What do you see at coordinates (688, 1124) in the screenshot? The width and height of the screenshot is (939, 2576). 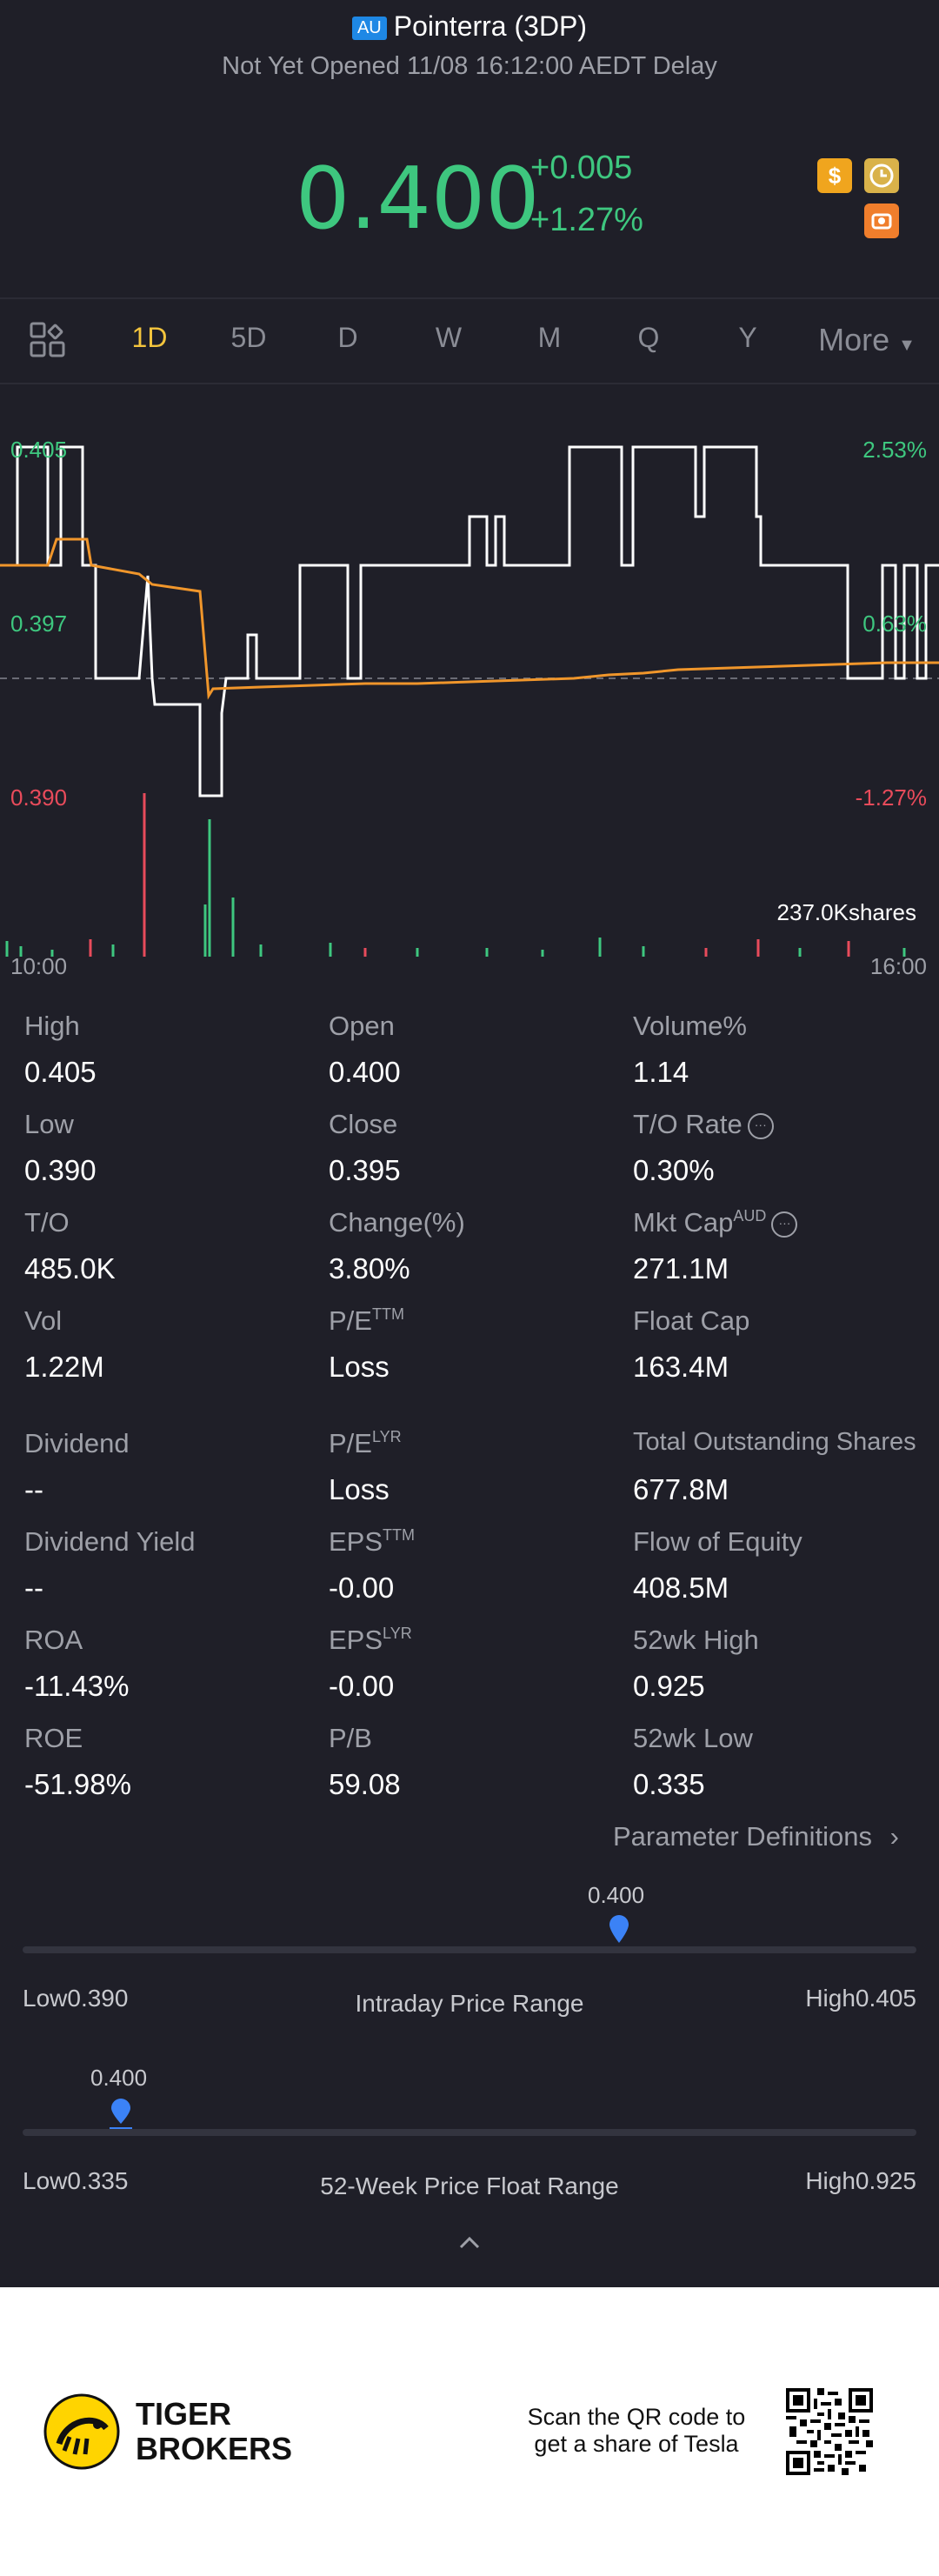 I see `stat-label: T/O Rate` at bounding box center [688, 1124].